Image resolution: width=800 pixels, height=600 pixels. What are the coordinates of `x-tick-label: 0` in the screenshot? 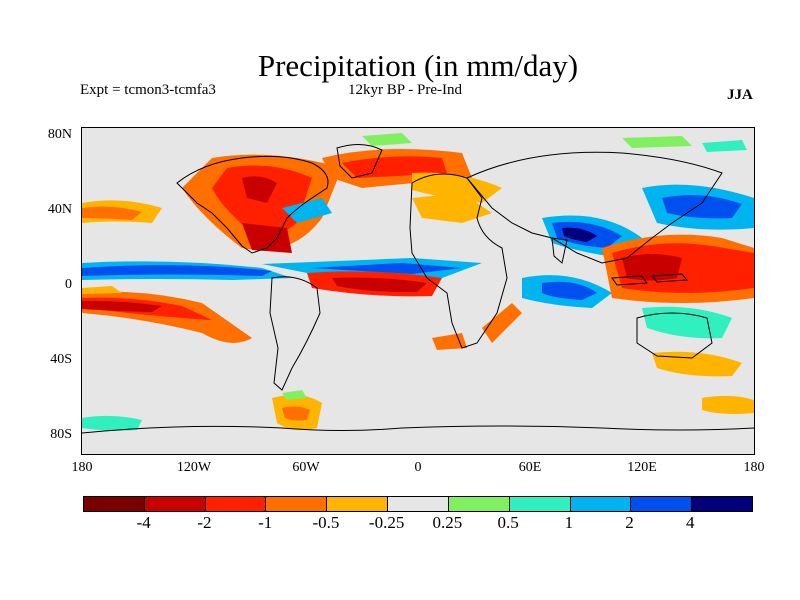 It's located at (418, 467).